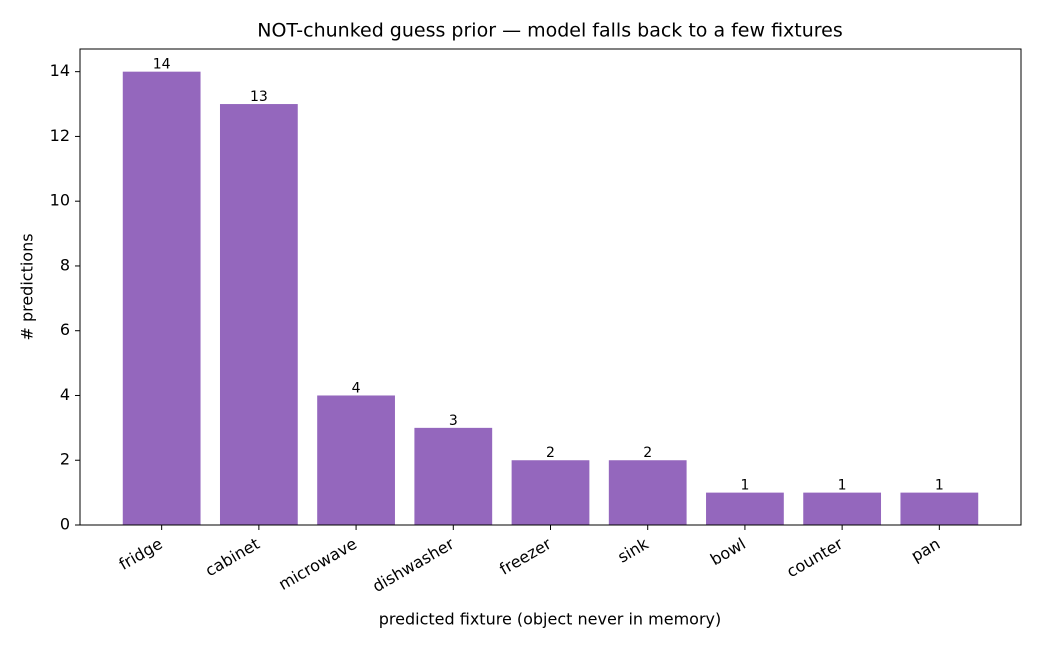  I want to click on x-tick-label: counter, so click(814, 557).